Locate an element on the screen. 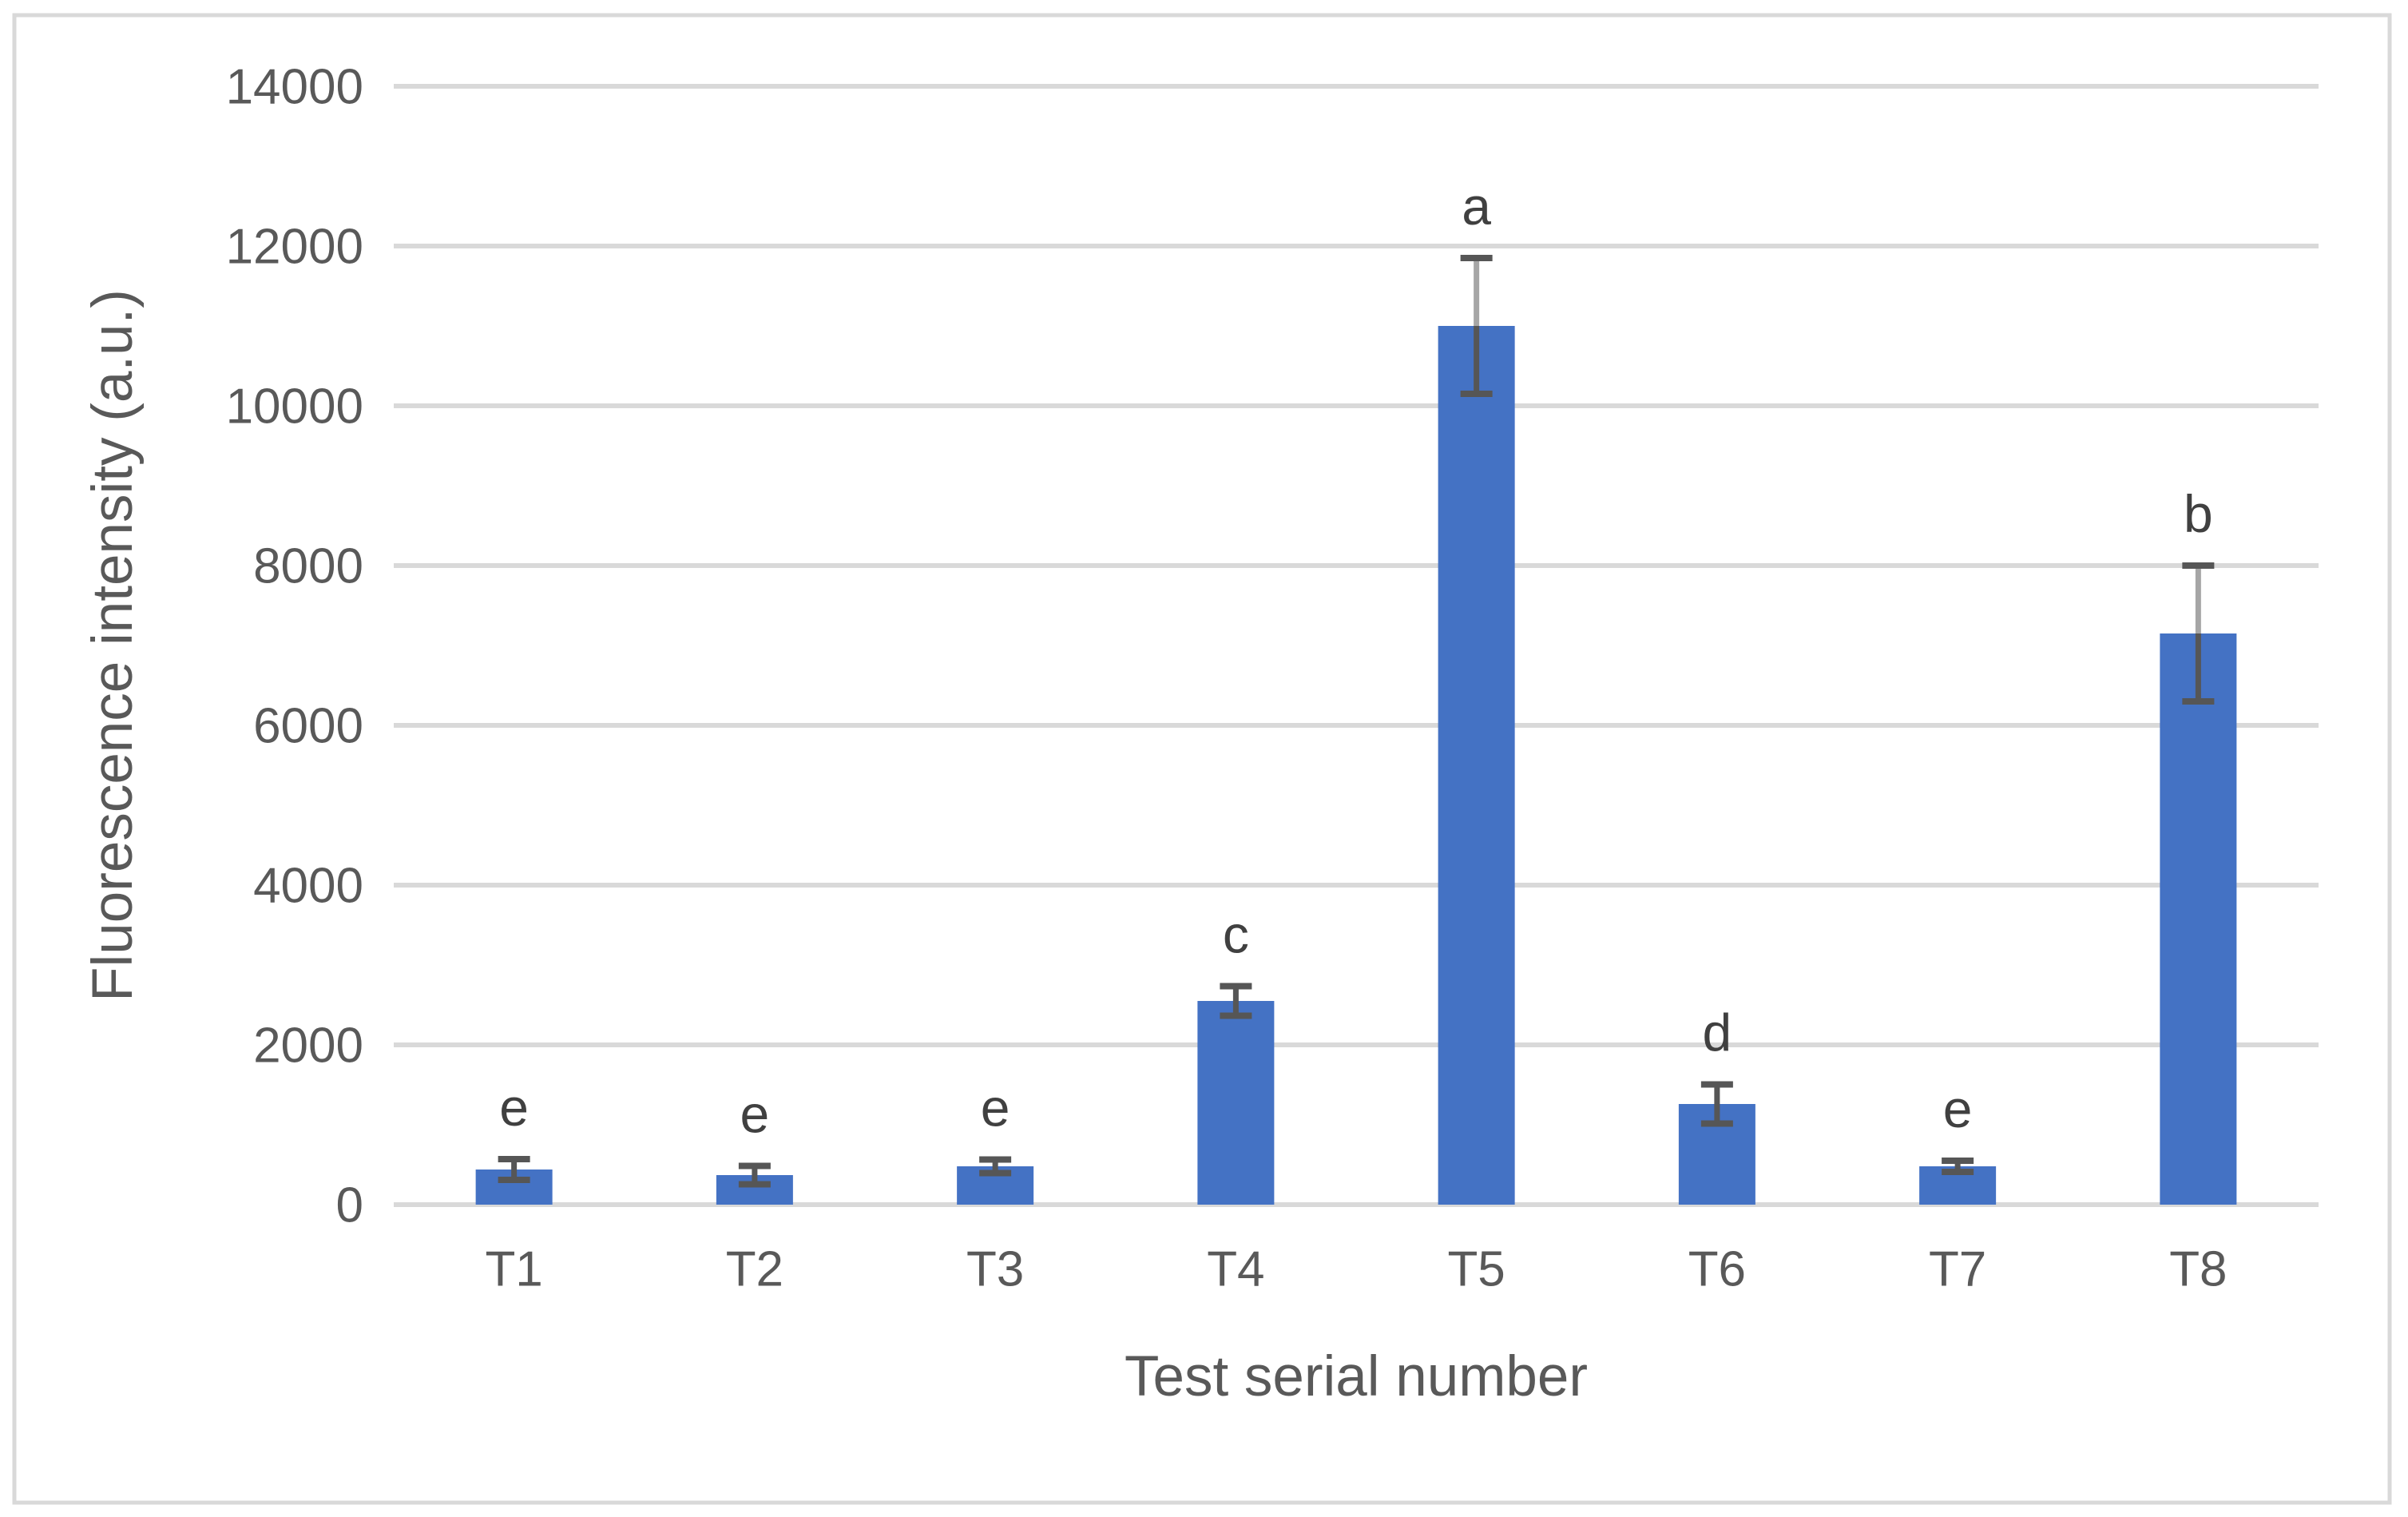 The height and width of the screenshot is (1517, 2408). error-cap-top-T6 is located at coordinates (1716, 1084).